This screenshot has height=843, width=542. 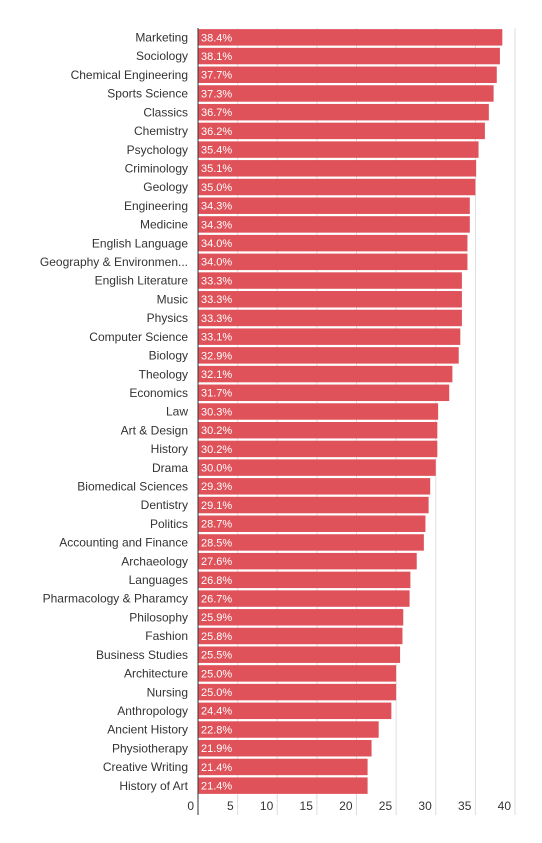 I want to click on value-label: 25.5%, so click(x=216, y=656).